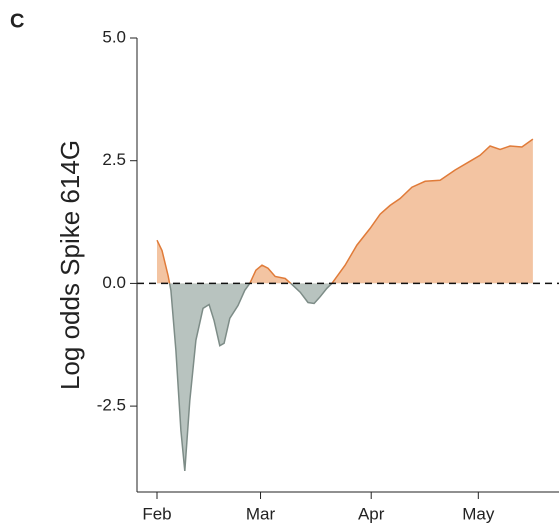 The image size is (559, 527). Describe the element at coordinates (111, 405) in the screenshot. I see `y-tick-label: -2.5` at that location.